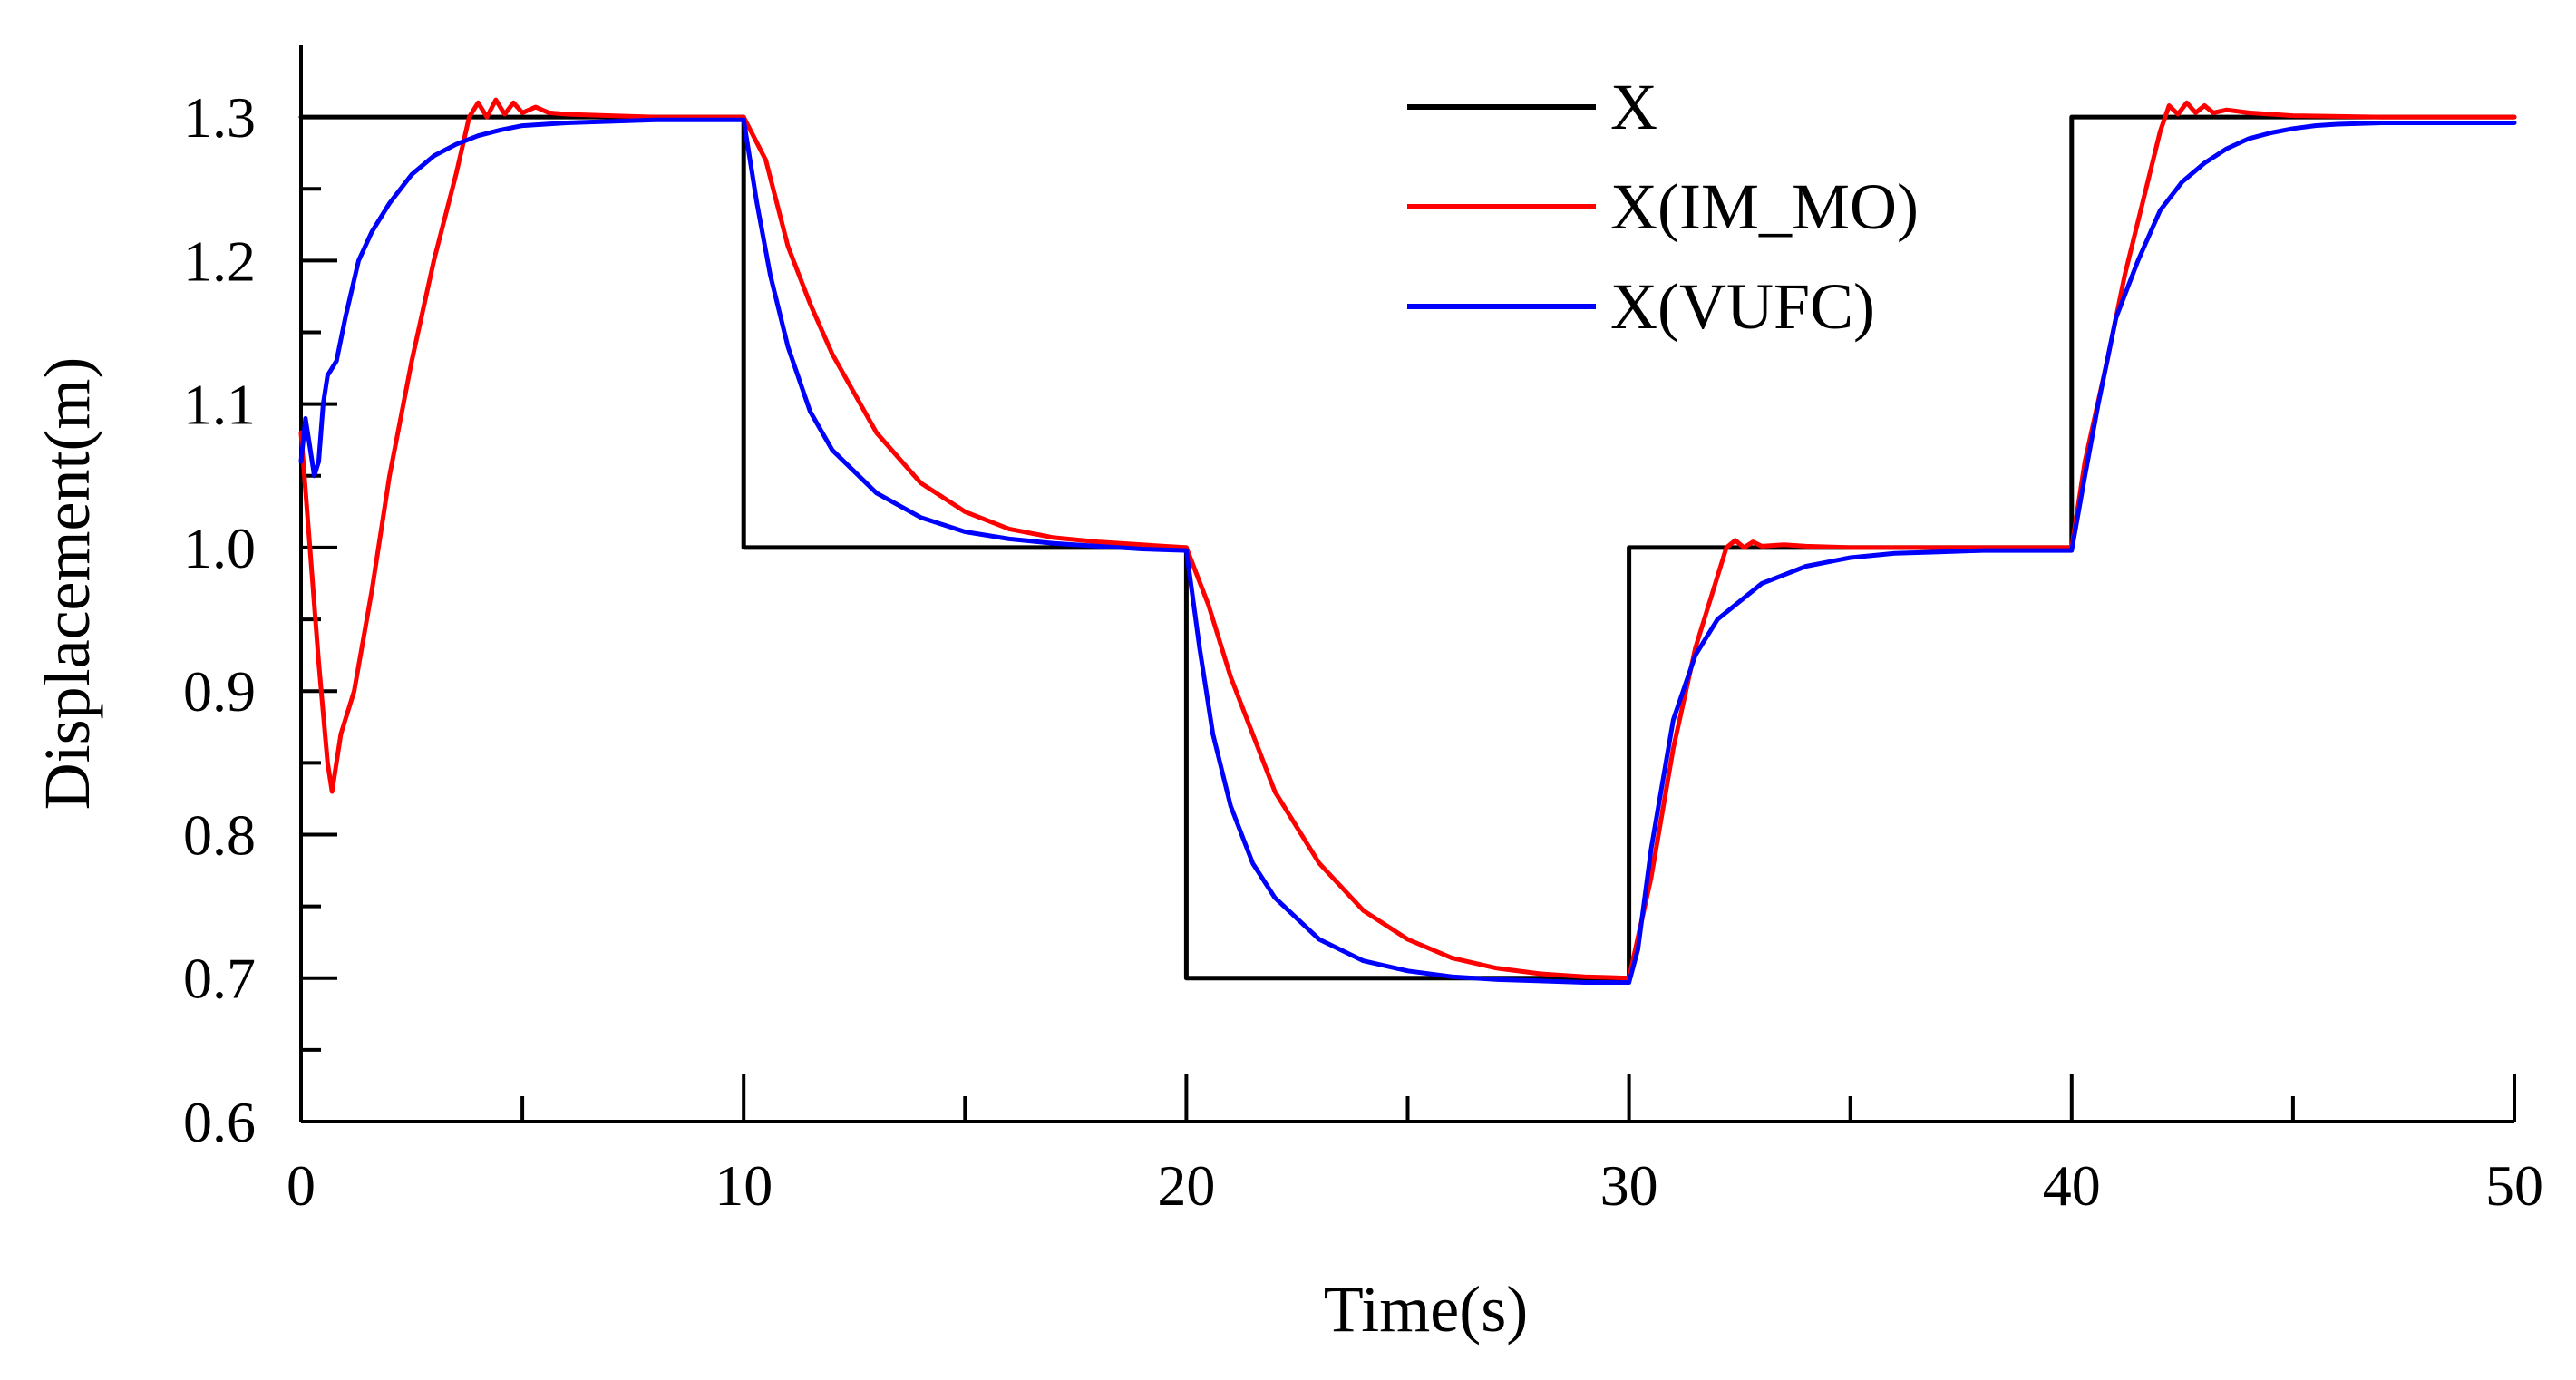  What do you see at coordinates (219, 1122) in the screenshot?
I see `y-tick-label: 0.6` at bounding box center [219, 1122].